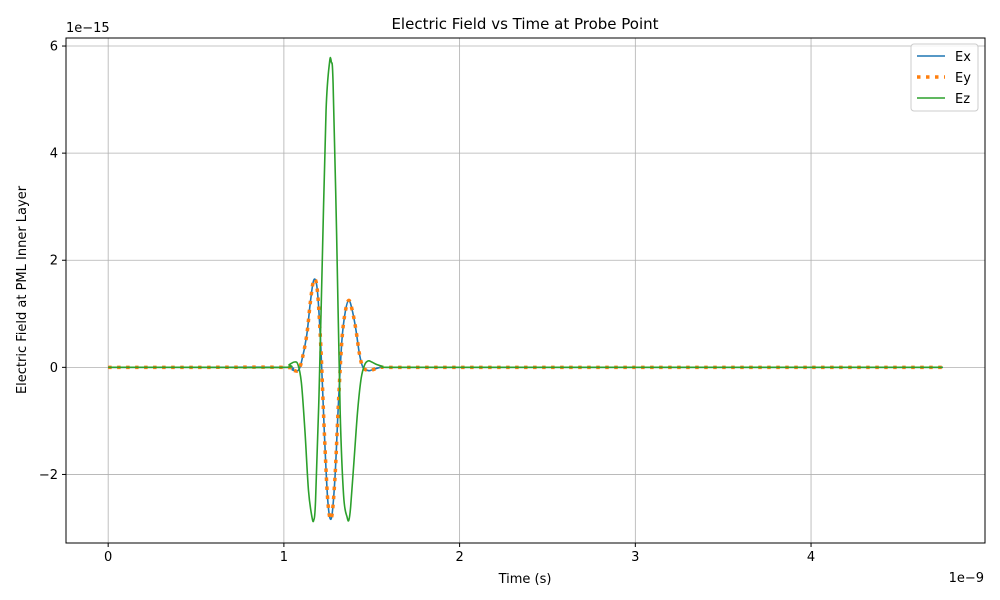 This screenshot has width=1000, height=600. What do you see at coordinates (966, 578) in the screenshot?
I see `x-offset-text: 1e−9` at bounding box center [966, 578].